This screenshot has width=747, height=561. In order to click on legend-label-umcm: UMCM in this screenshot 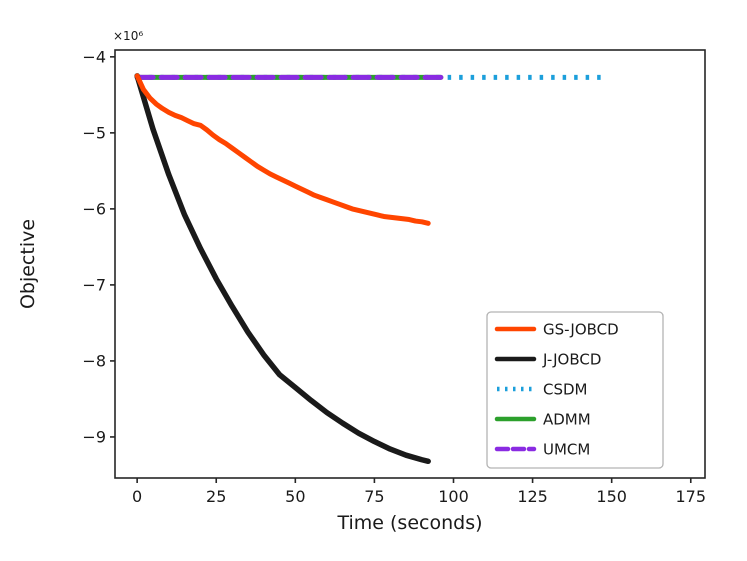, I will do `click(566, 450)`.